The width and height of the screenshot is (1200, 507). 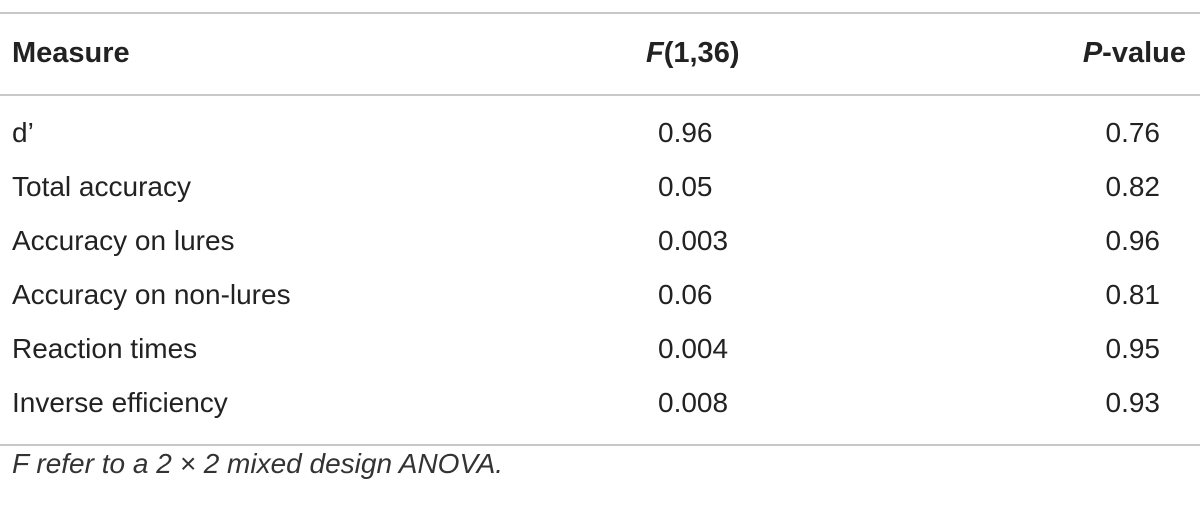 What do you see at coordinates (1133, 186) in the screenshot?
I see `row-p-value: 0.82` at bounding box center [1133, 186].